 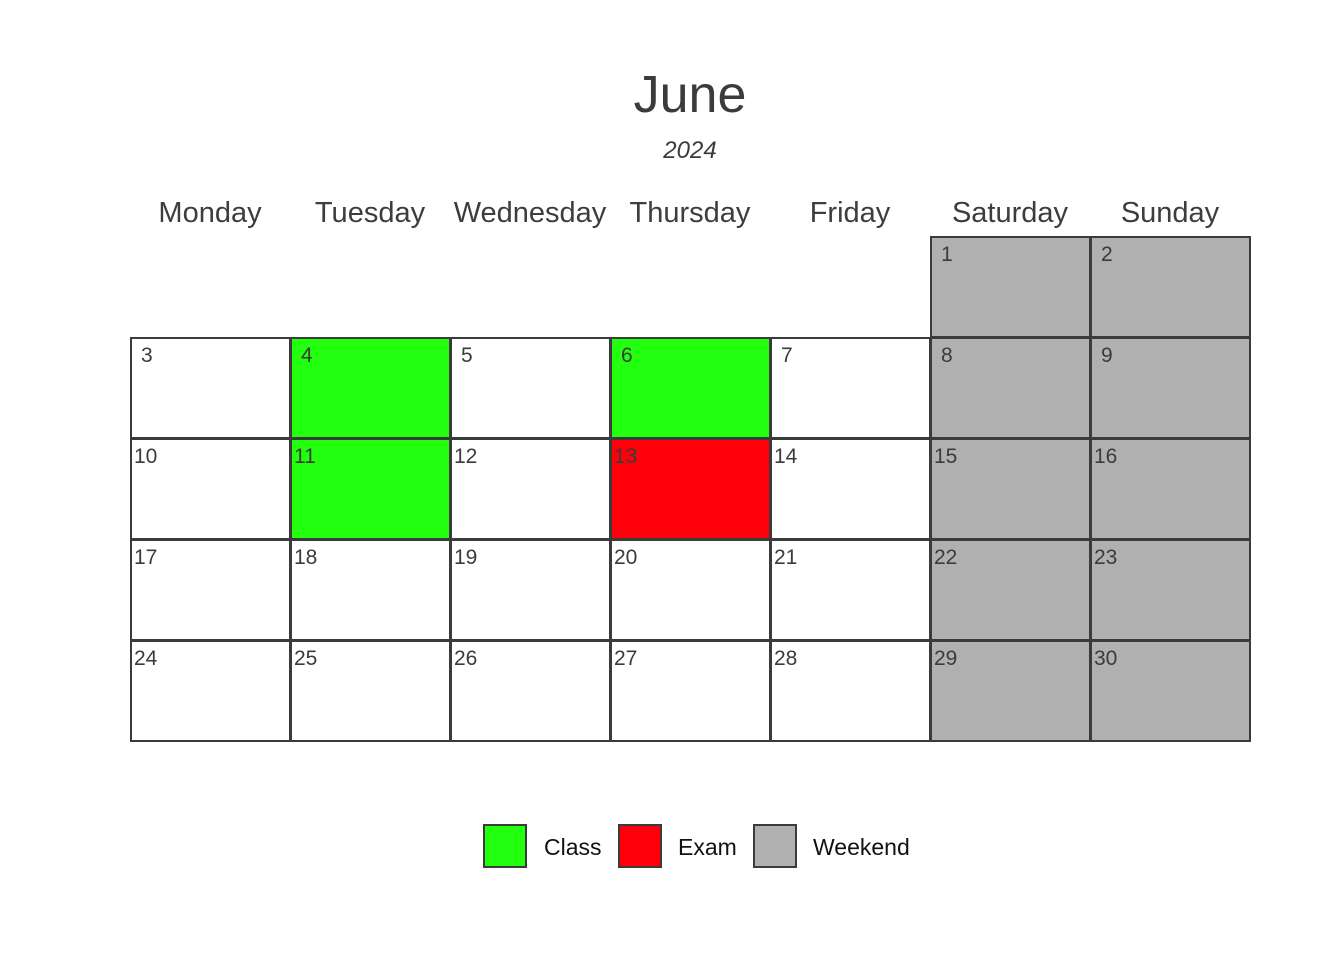 I want to click on day-cell-16: 16, so click(x=1170, y=489).